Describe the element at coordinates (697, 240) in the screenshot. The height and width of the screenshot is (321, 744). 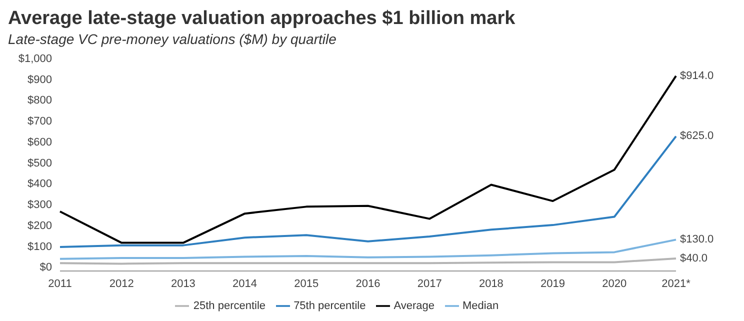
I see `data-label: $130.0` at that location.